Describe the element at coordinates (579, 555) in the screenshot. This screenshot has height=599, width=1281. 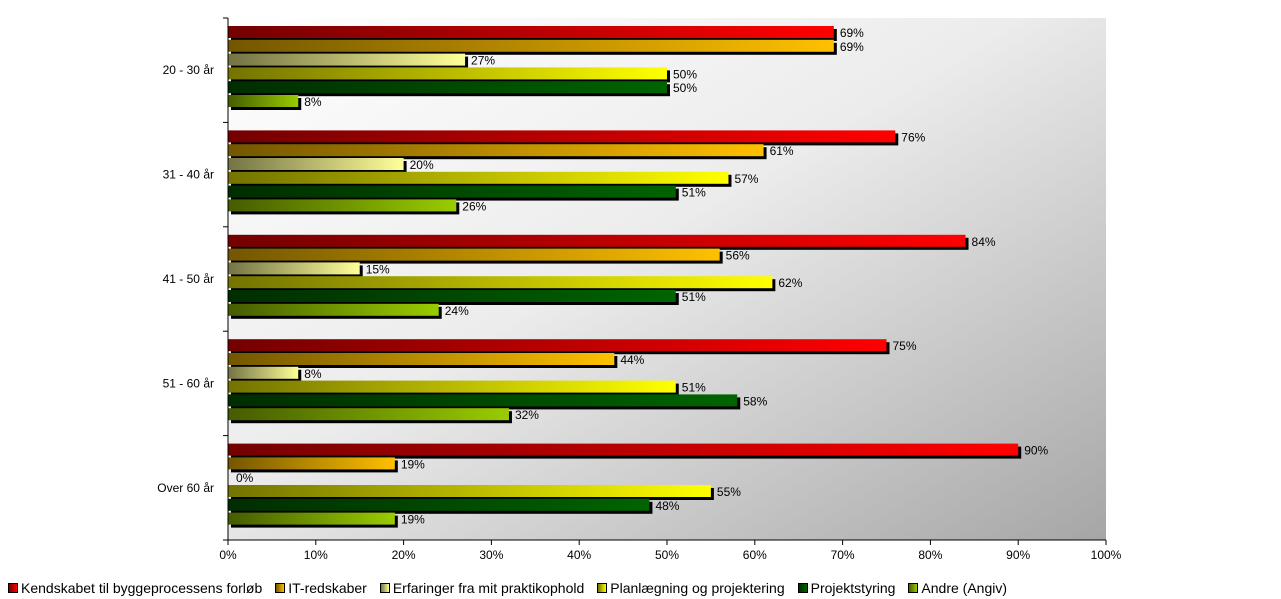
I see `x-tick-label: 40%` at that location.